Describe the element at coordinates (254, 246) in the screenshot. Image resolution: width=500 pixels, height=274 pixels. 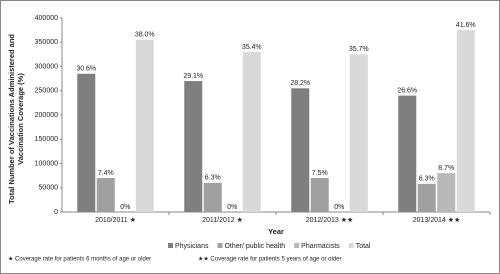
I see `legend-label: Other/ public health` at that location.